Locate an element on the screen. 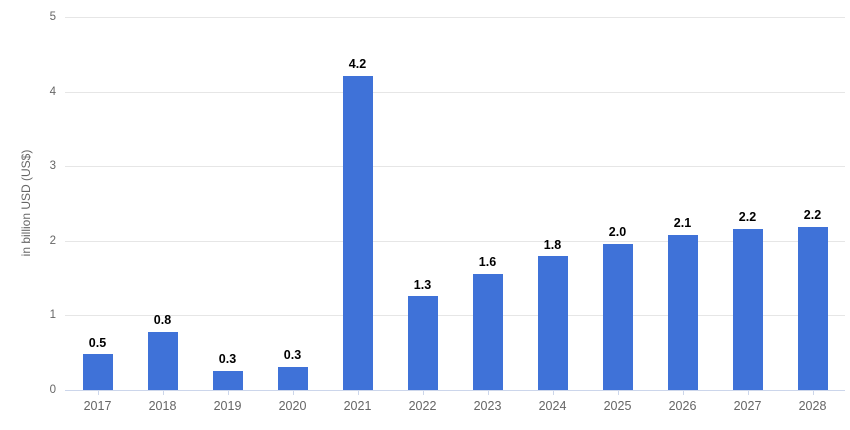  x-tick-mark-2018 is located at coordinates (163, 392).